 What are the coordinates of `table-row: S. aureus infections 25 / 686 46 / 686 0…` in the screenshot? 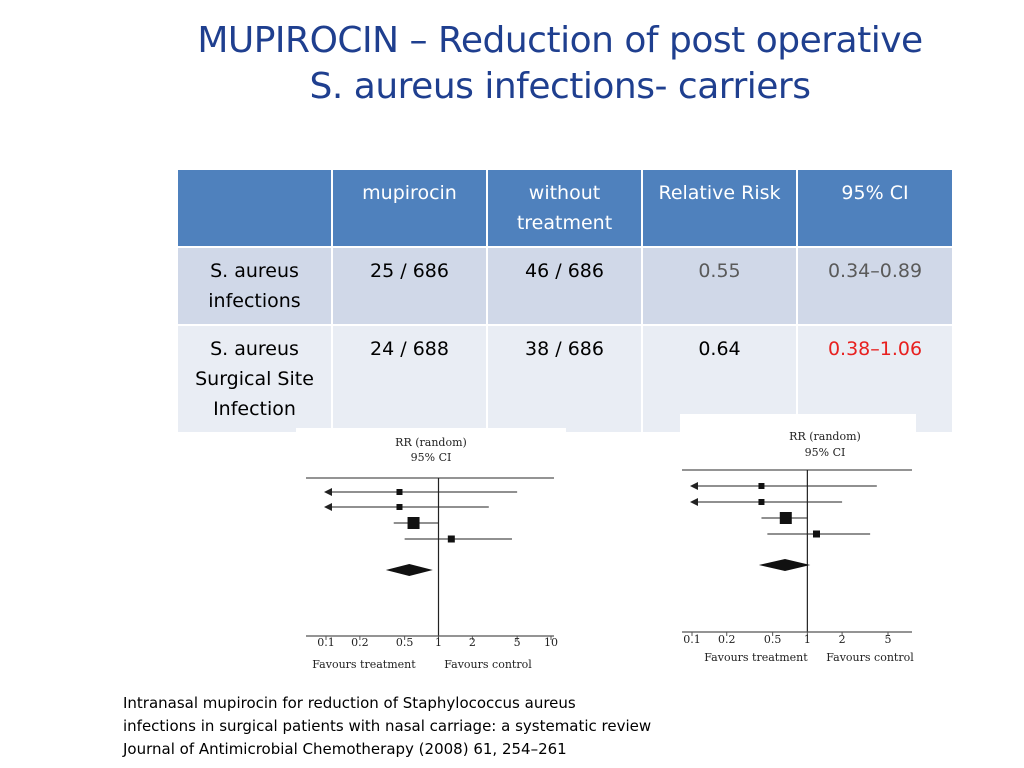 It's located at (565, 286).